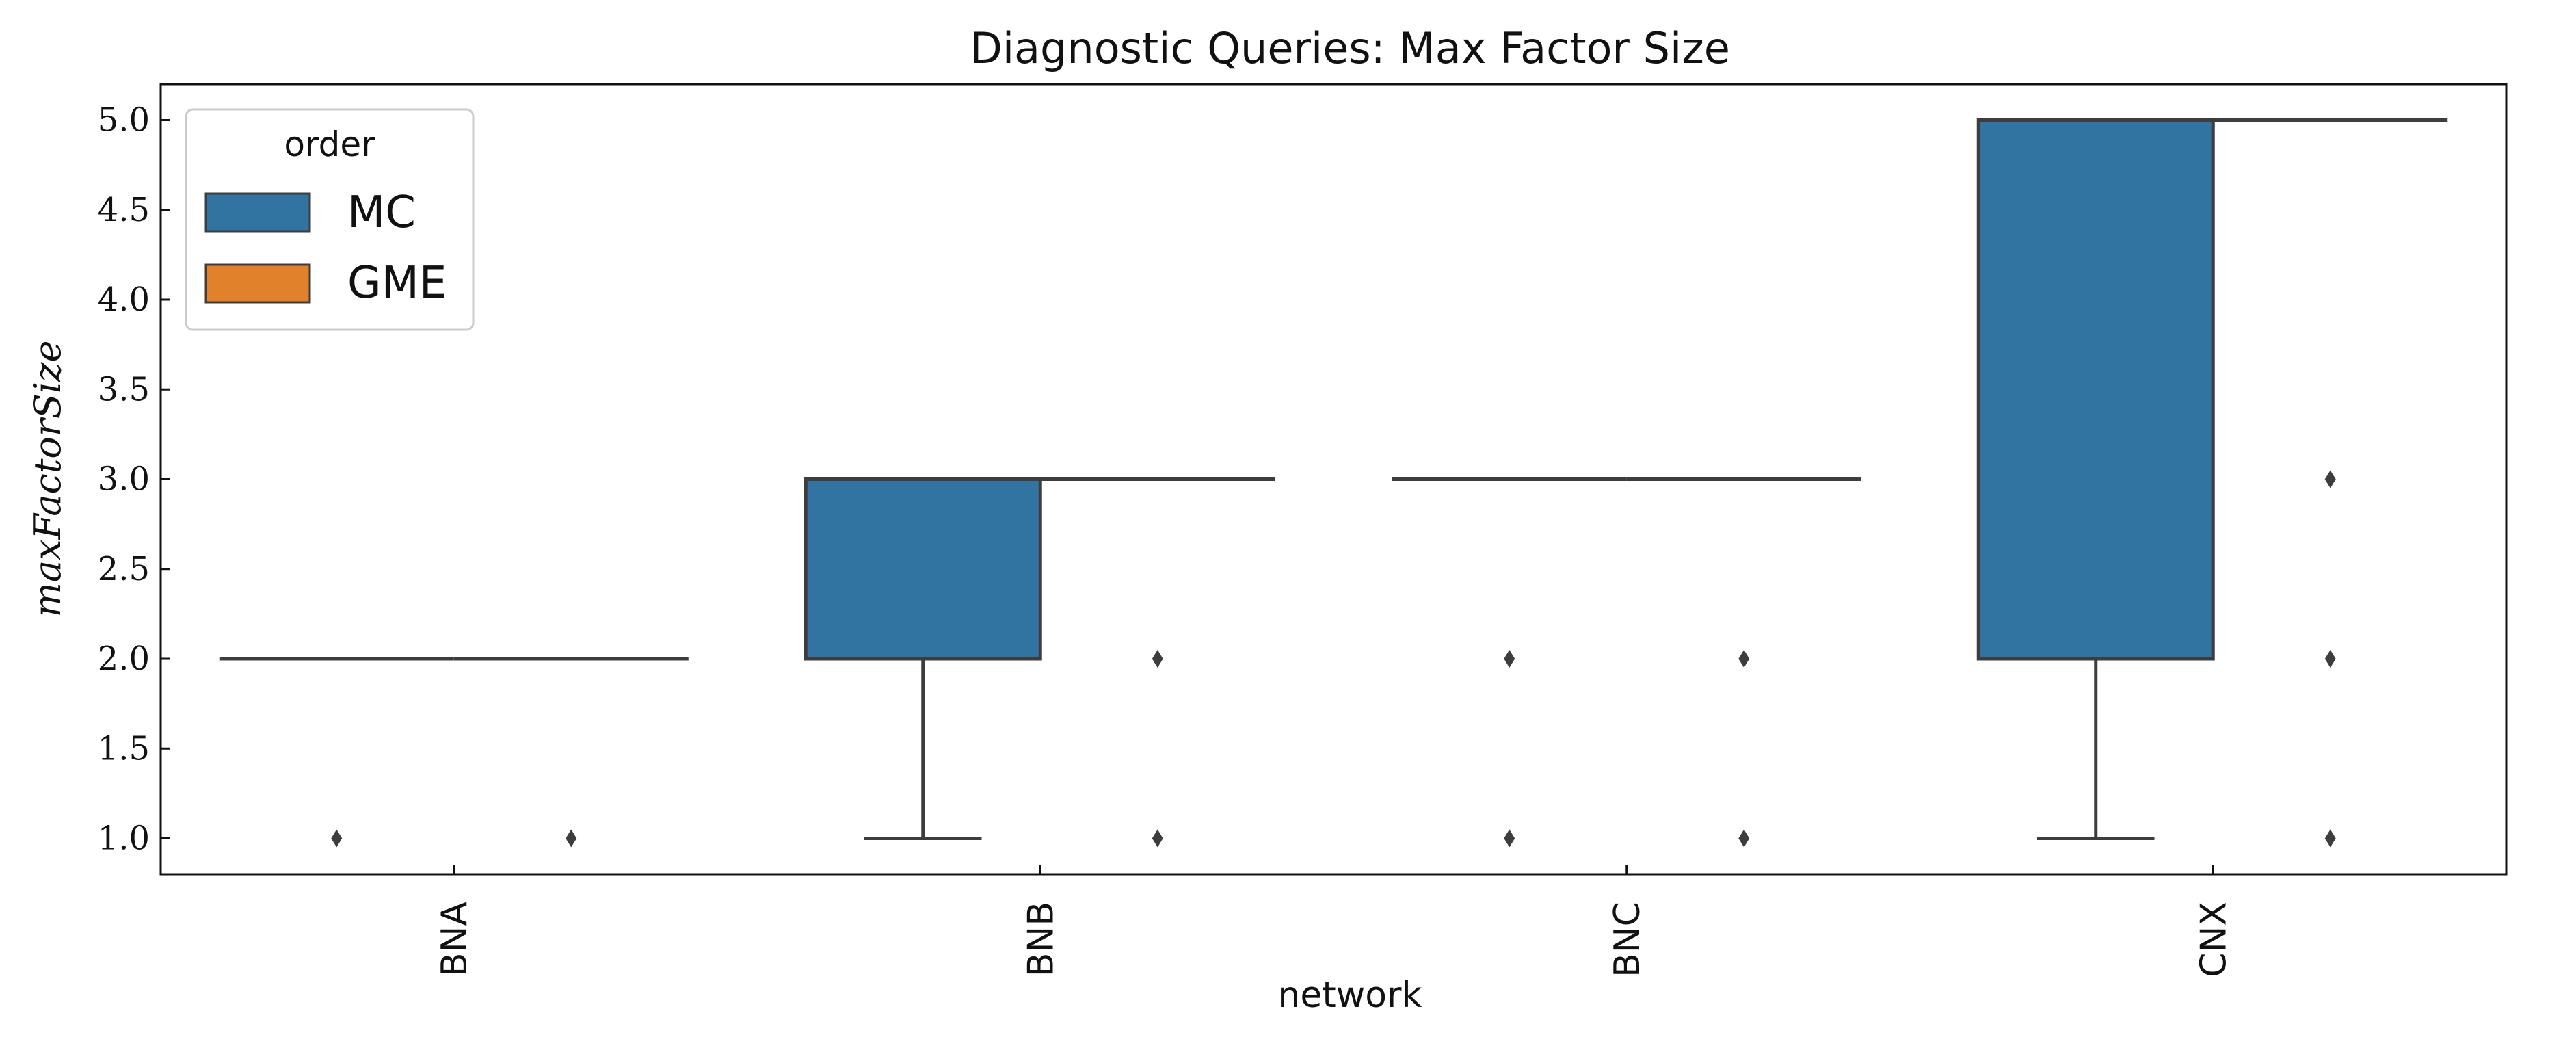  Describe the element at coordinates (329, 144) in the screenshot. I see `legend-title: order` at that location.